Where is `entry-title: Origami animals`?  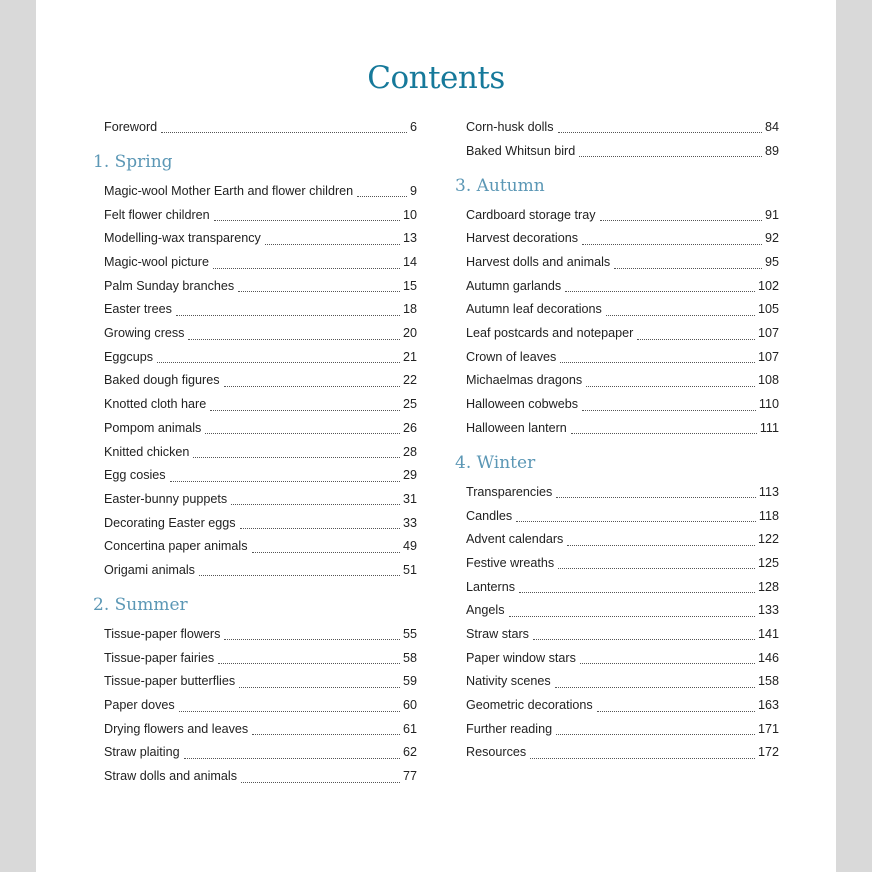
entry-title: Origami animals is located at coordinates (149, 569).